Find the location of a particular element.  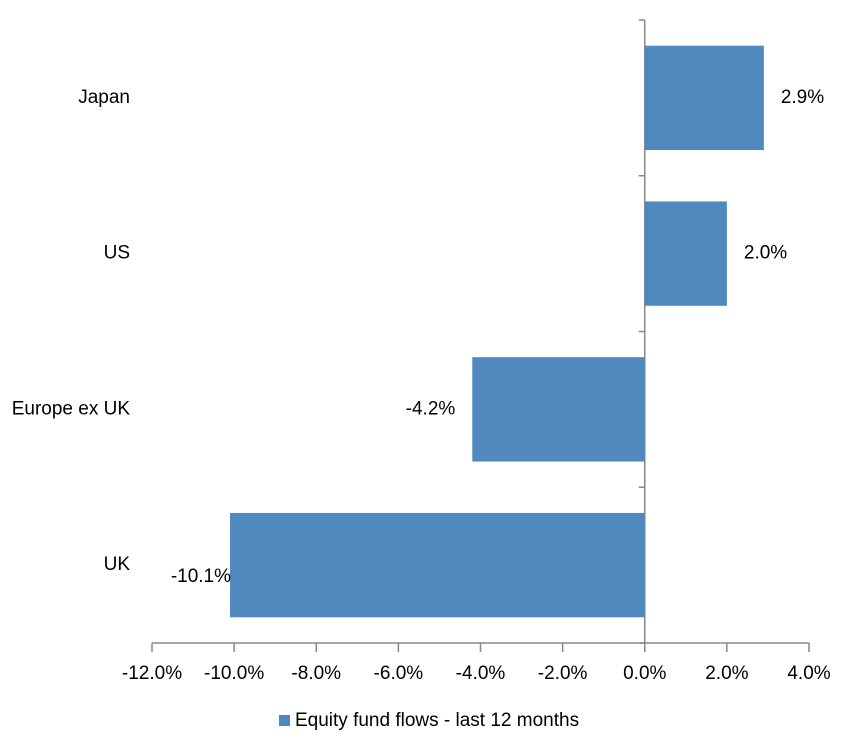

x-tick-label: 0.0% is located at coordinates (644, 673).